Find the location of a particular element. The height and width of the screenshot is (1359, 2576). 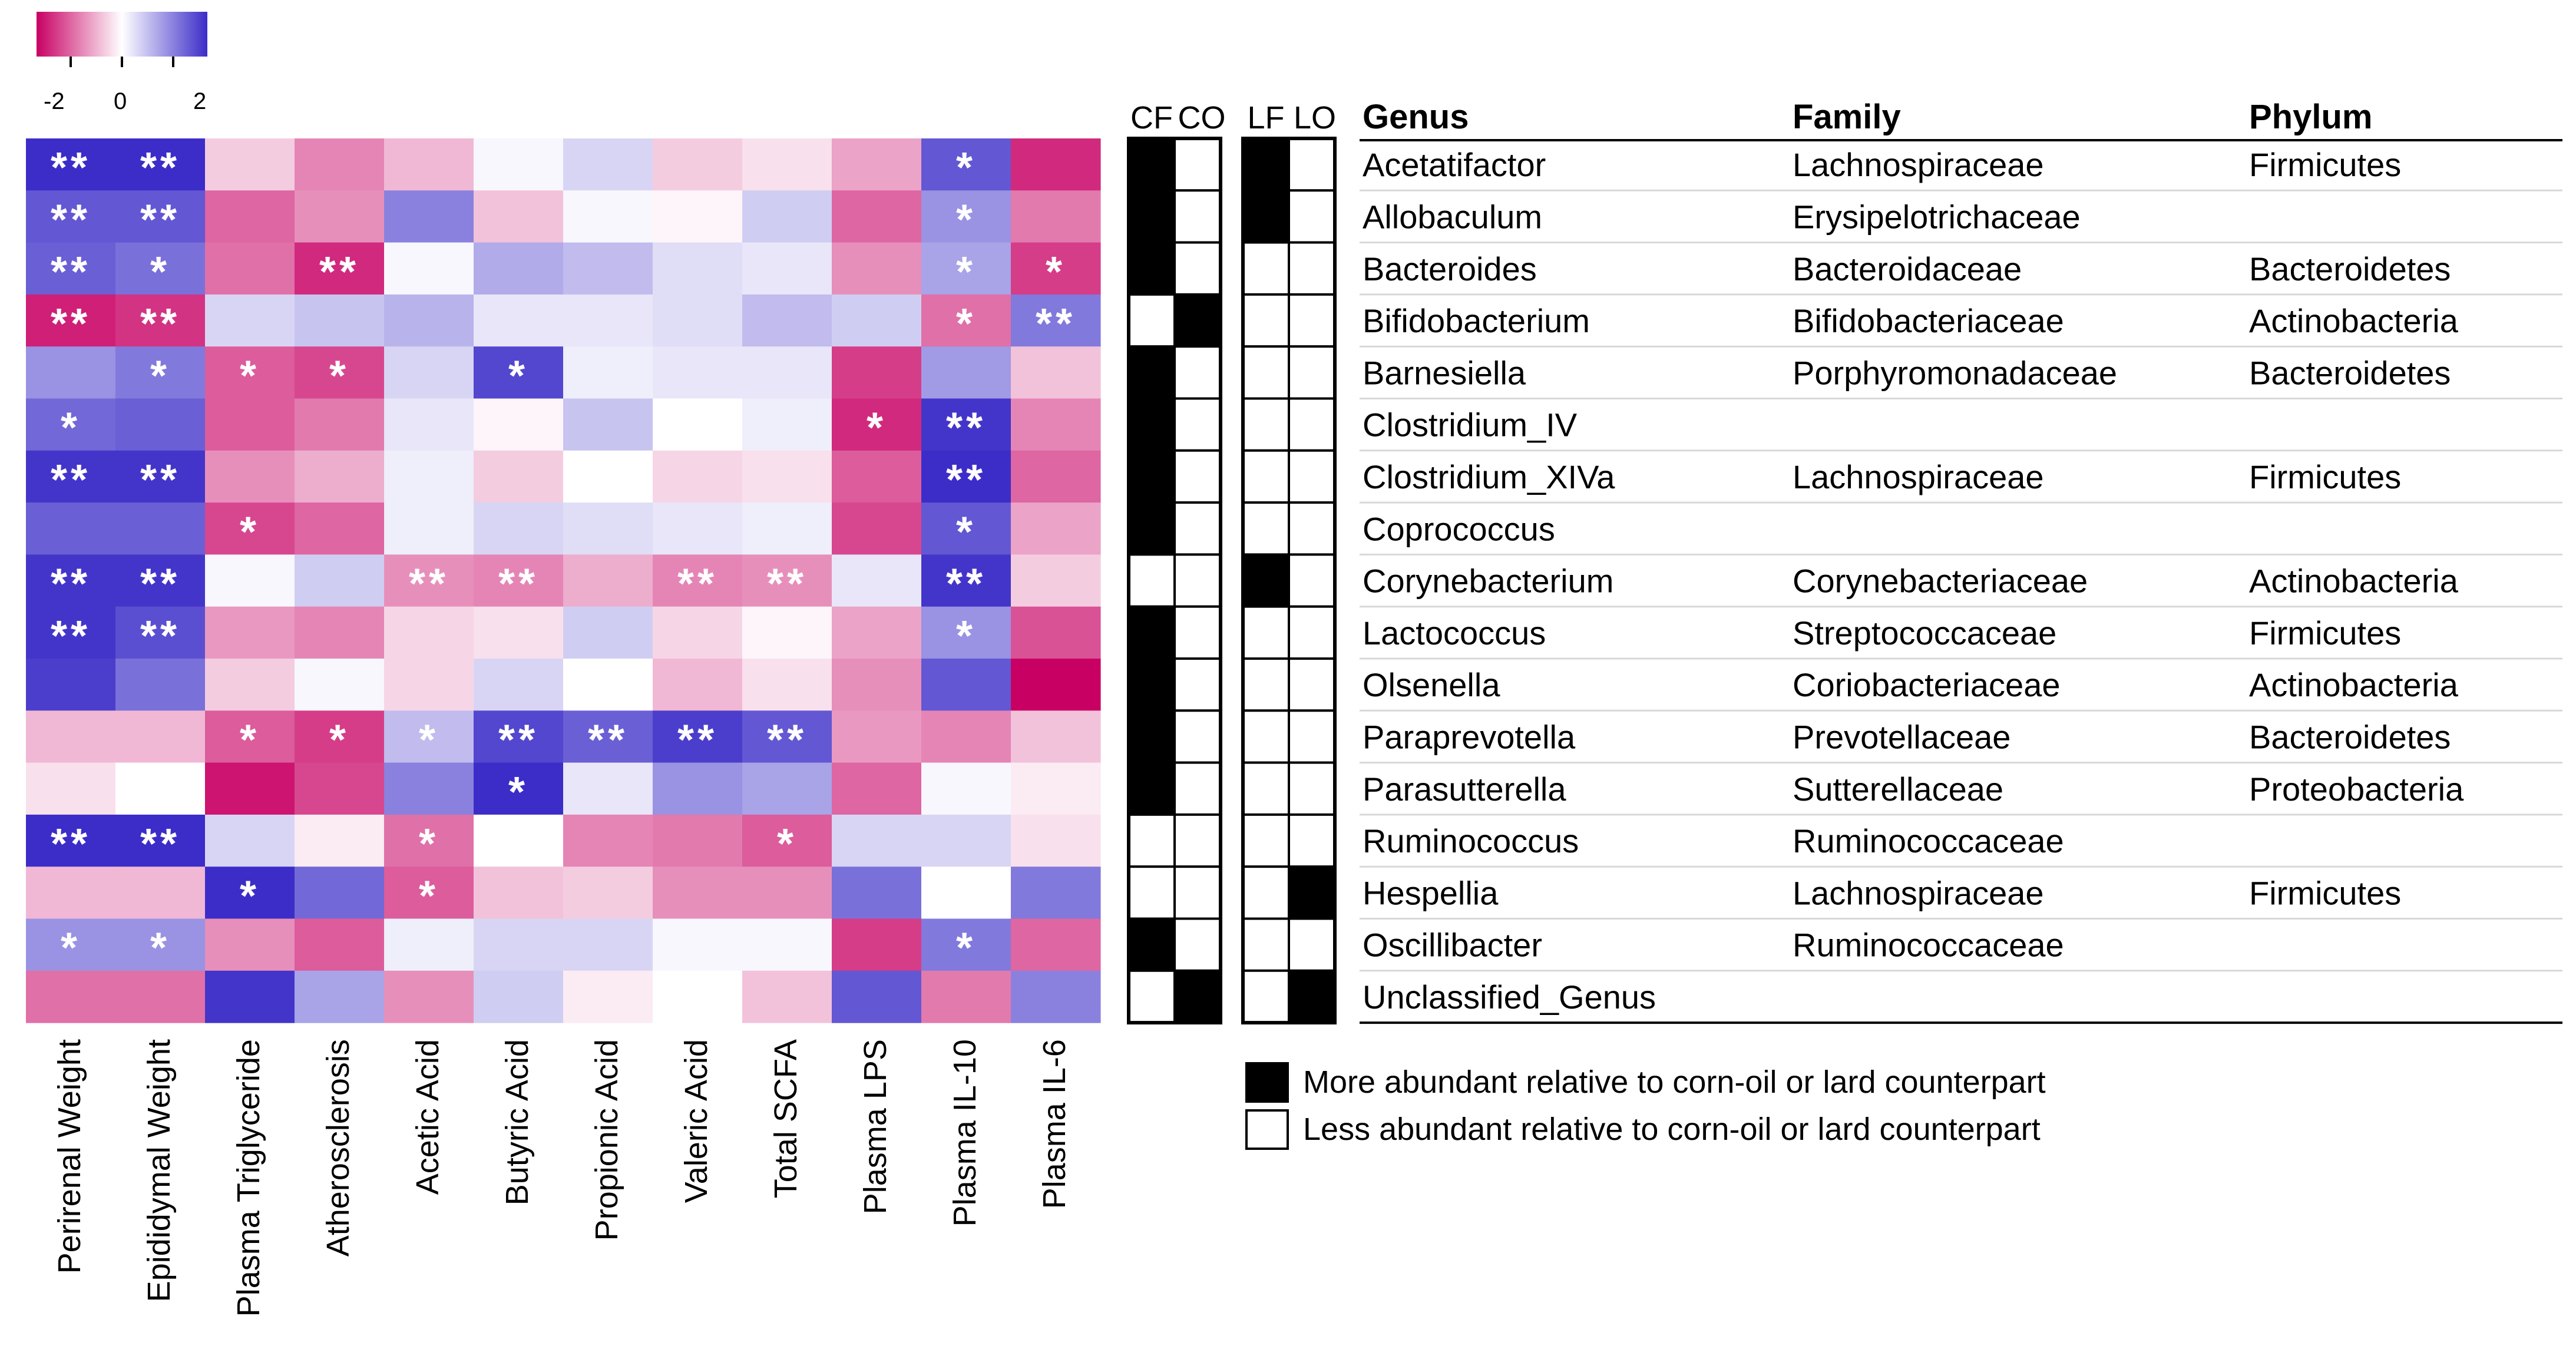

color-scale-tick-label: -2 is located at coordinates (54, 101).